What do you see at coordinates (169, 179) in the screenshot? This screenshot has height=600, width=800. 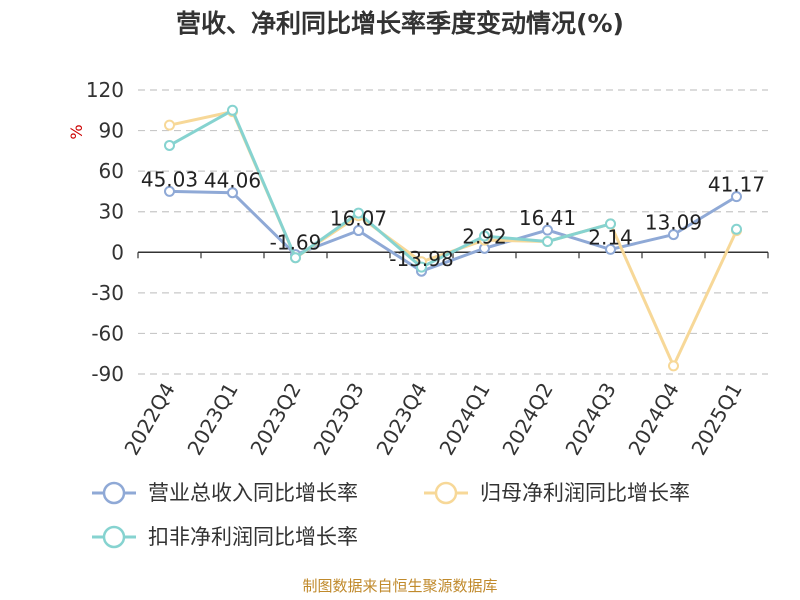 I see `data-label: 45.03` at bounding box center [169, 179].